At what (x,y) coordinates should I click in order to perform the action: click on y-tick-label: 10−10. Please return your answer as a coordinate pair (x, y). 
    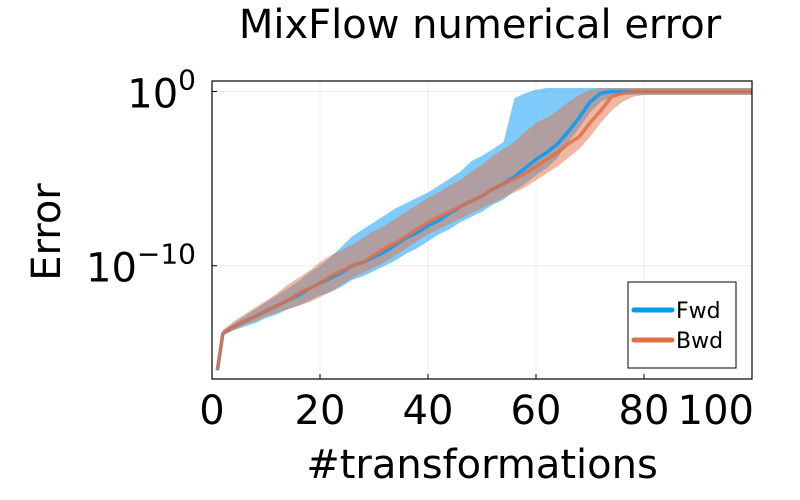
    Looking at the image, I should click on (141, 265).